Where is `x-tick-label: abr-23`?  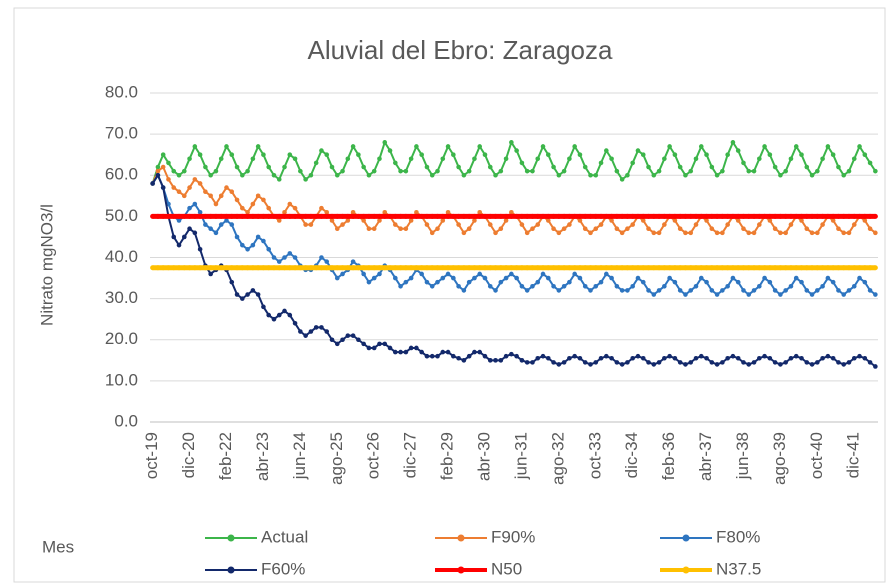 x-tick-label: abr-23 is located at coordinates (262, 456).